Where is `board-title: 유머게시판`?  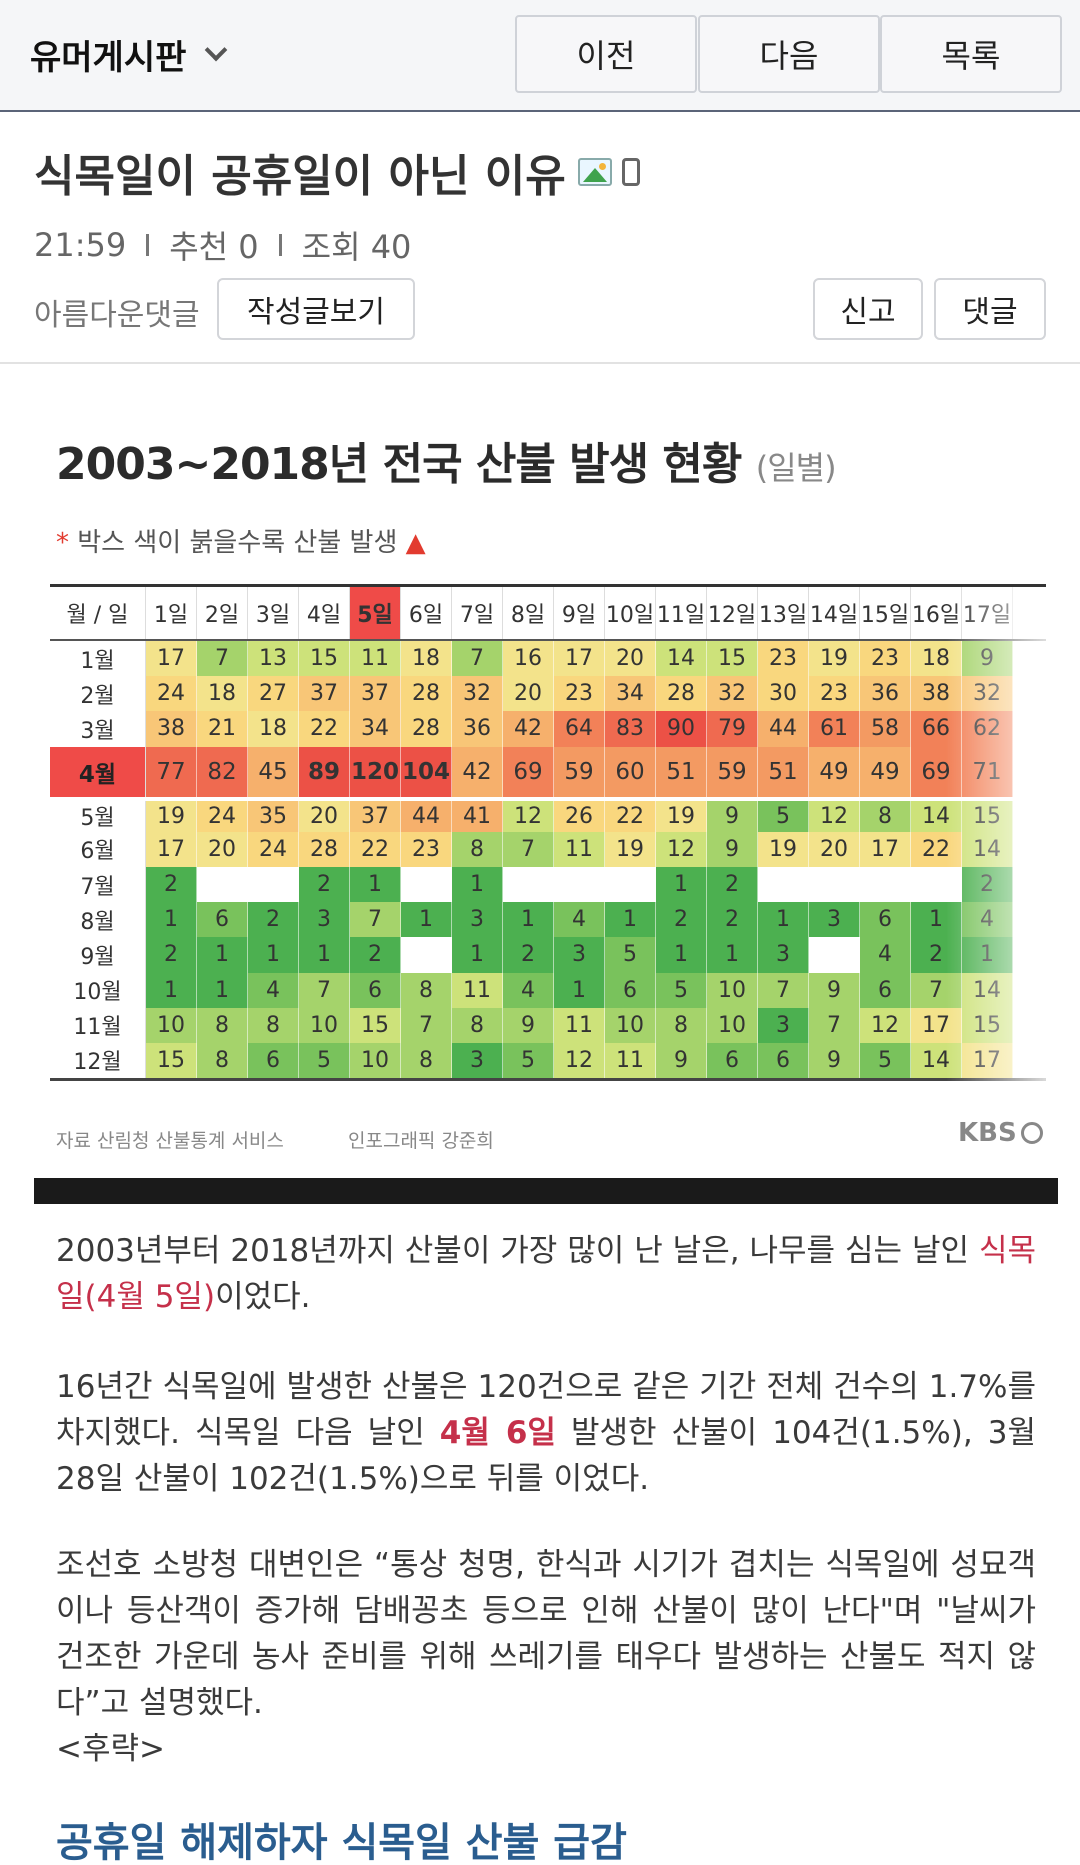
board-title: 유머게시판 is located at coordinates (108, 58).